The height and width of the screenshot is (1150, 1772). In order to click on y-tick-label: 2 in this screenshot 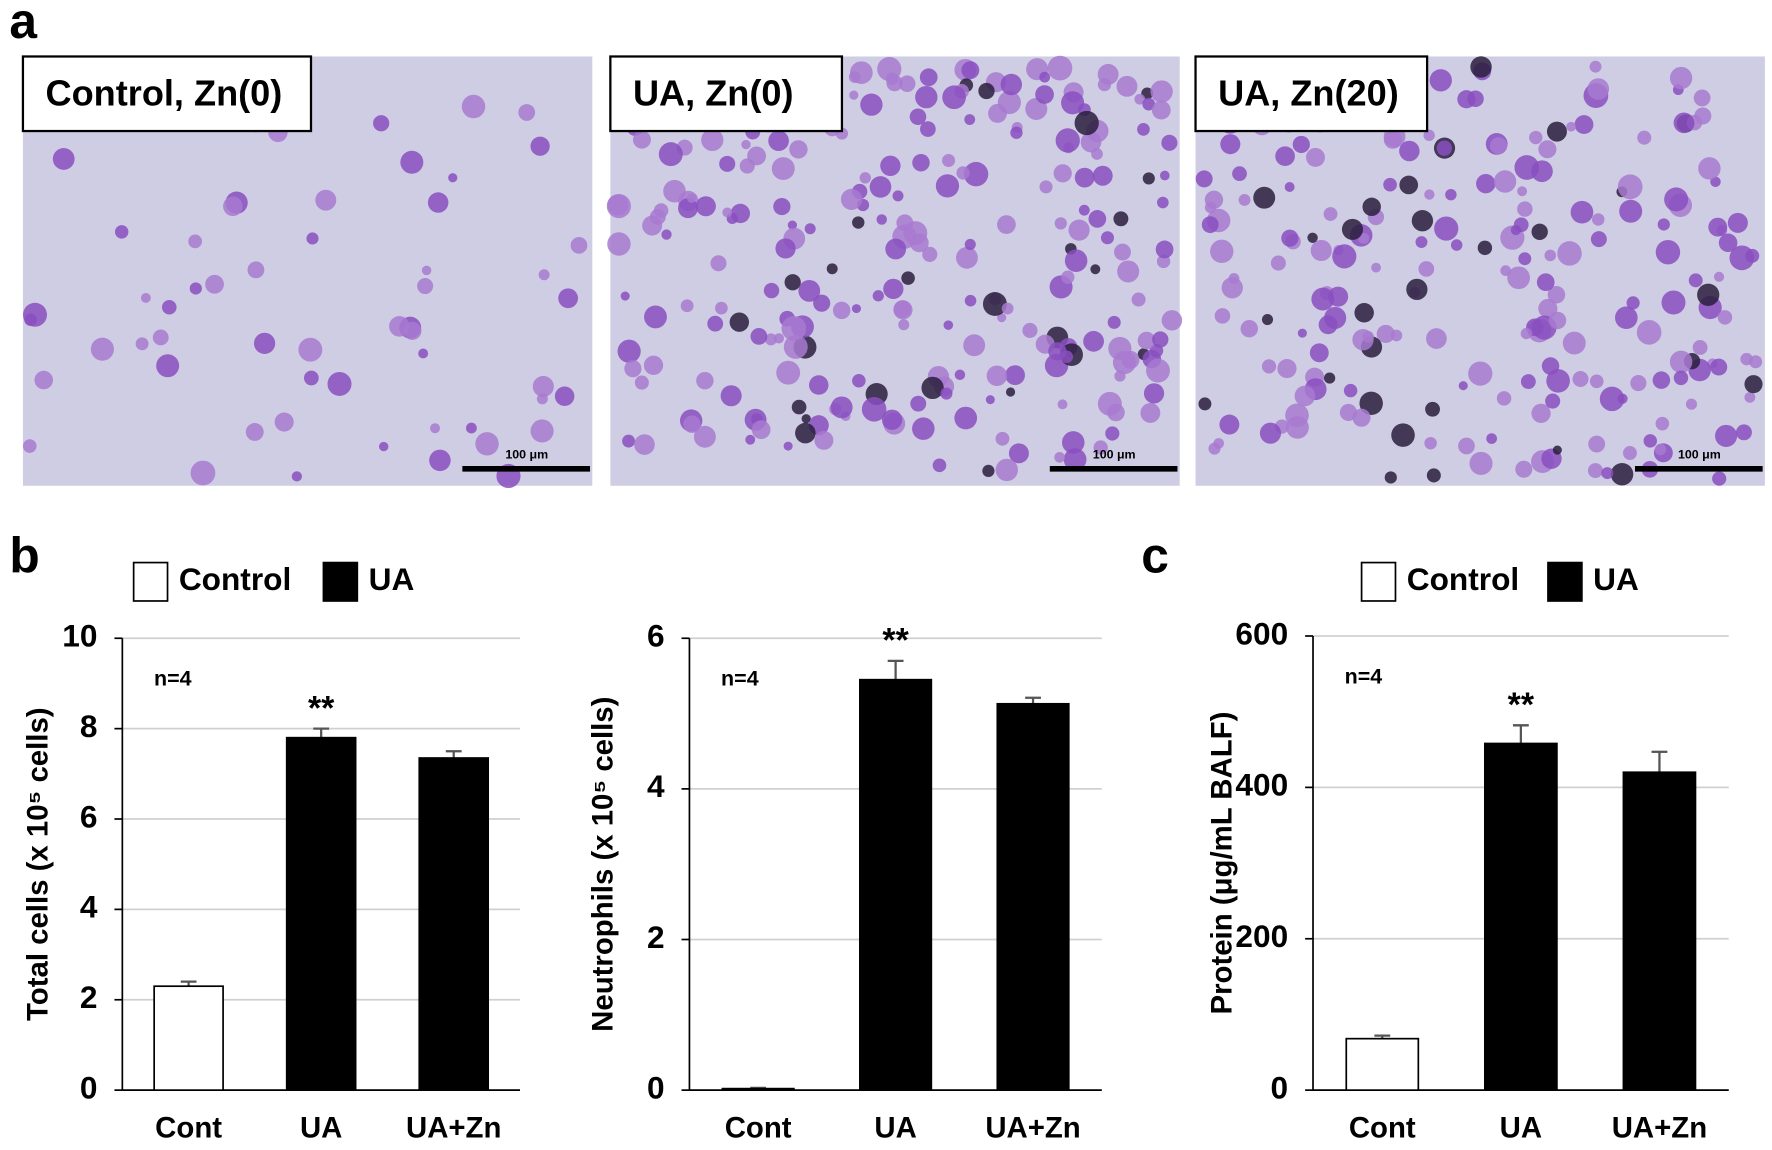, I will do `click(89, 997)`.